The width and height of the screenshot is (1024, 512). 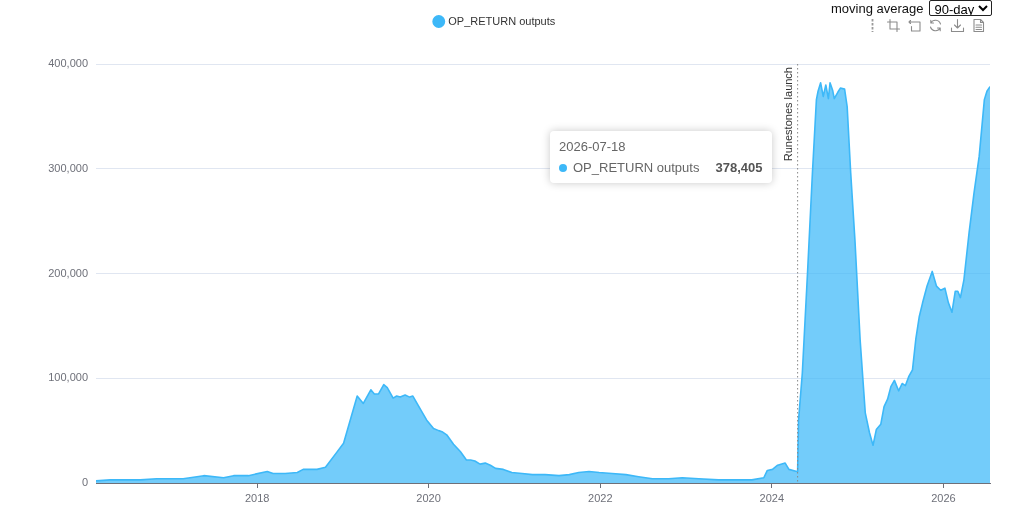 What do you see at coordinates (960, 8) in the screenshot?
I see `dropdown: 90-day` at bounding box center [960, 8].